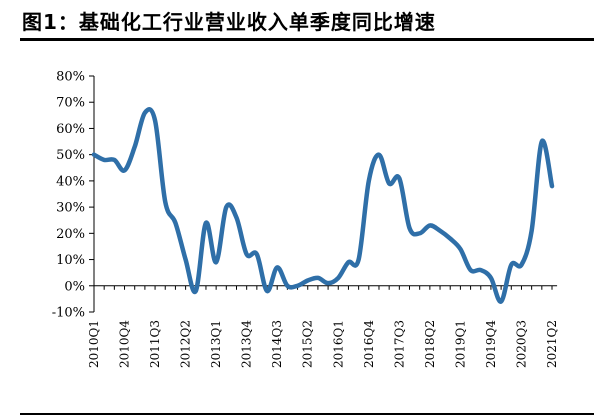  What do you see at coordinates (186, 344) in the screenshot?
I see `x-tick-label: 2012Q2` at bounding box center [186, 344].